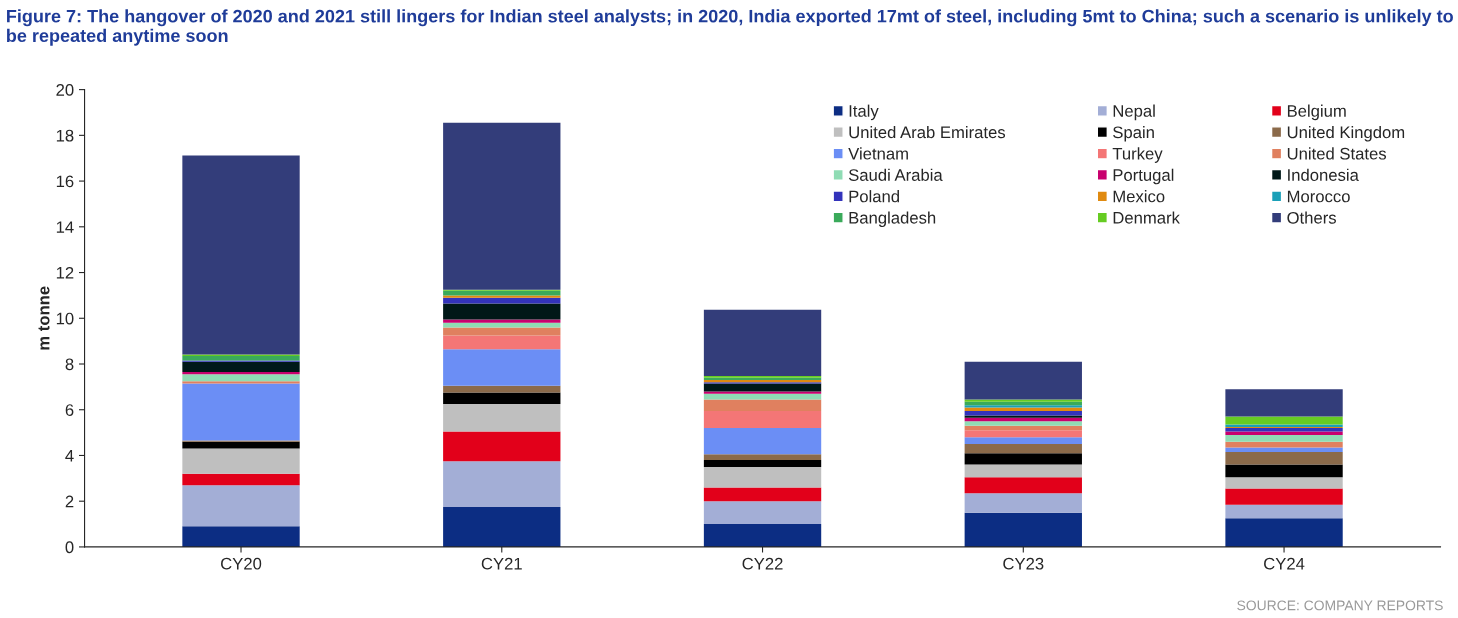 The image size is (1458, 618). What do you see at coordinates (1346, 133) in the screenshot?
I see `legend-label: United Kingdom` at bounding box center [1346, 133].